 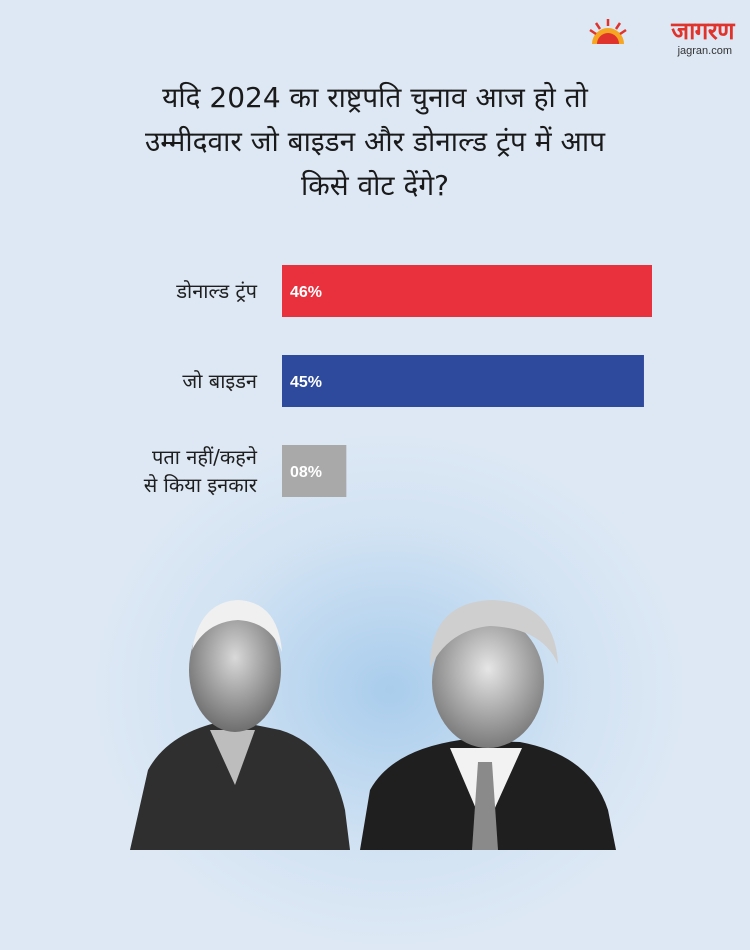 I want to click on sun-logo-icon, so click(x=608, y=31).